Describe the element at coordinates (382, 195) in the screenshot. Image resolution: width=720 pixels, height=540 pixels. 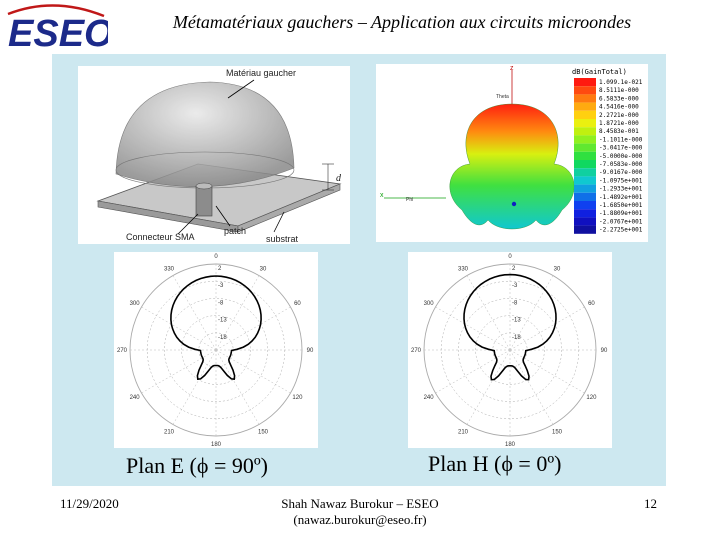
I see `axis-x: x` at that location.